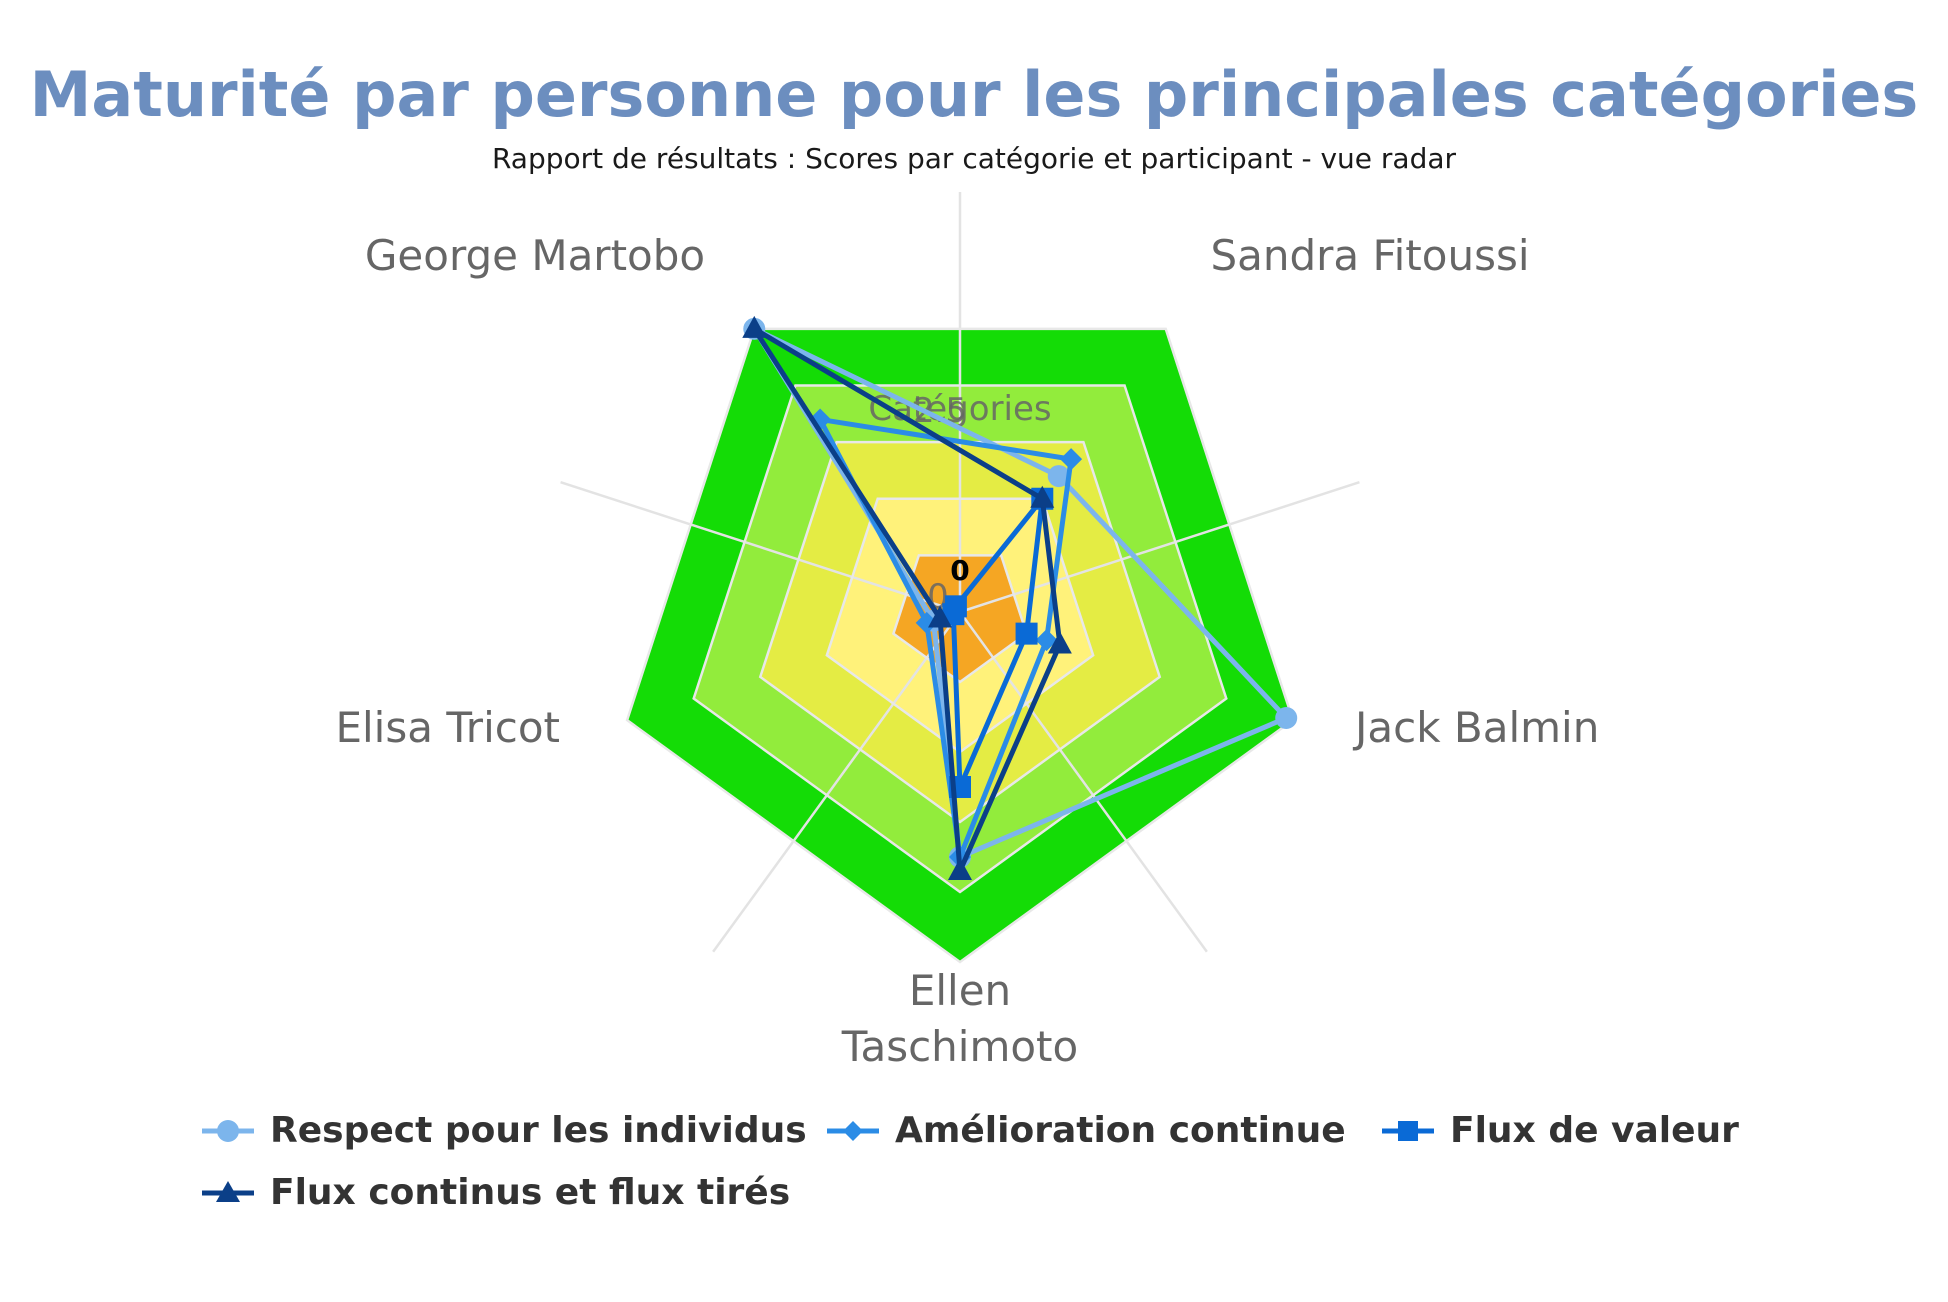  I want to click on axis-label-0: Sandra Fitoussi, so click(1369, 255).